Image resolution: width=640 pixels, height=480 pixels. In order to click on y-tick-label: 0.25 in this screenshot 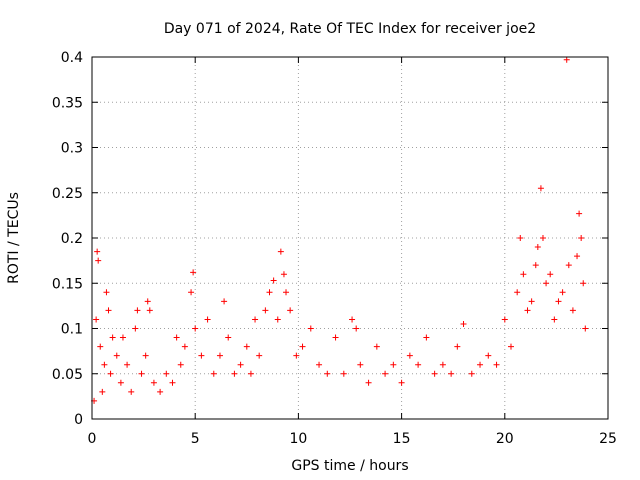, I will do `click(67, 194)`.